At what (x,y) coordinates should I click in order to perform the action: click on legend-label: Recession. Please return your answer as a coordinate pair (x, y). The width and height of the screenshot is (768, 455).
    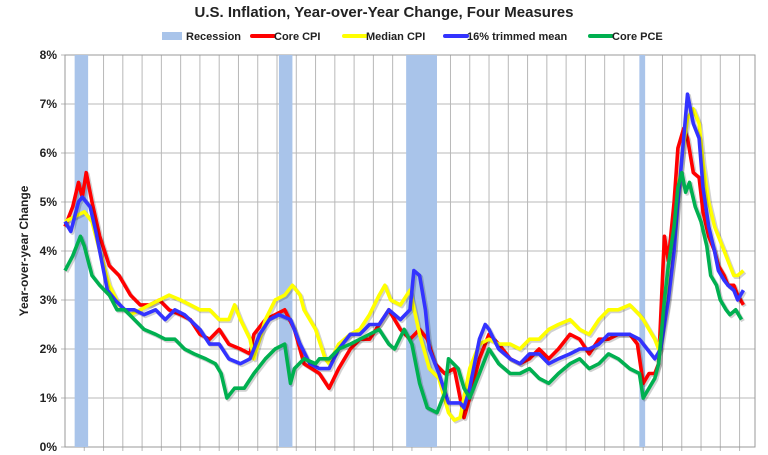
    Looking at the image, I should click on (213, 37).